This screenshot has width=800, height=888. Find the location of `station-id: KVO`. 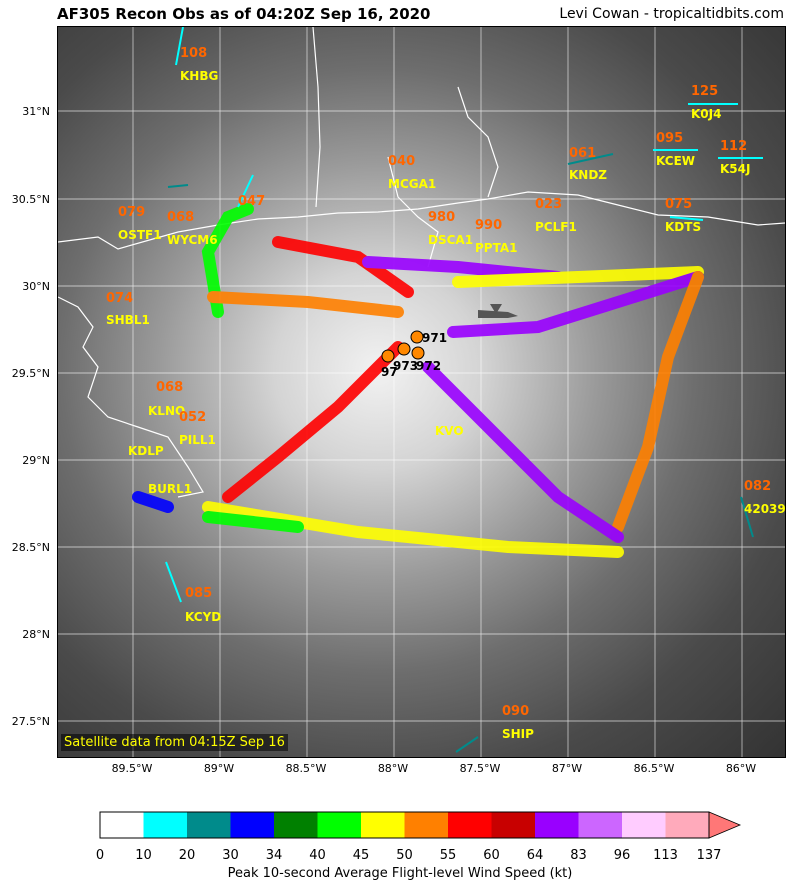

station-id: KVO is located at coordinates (449, 431).